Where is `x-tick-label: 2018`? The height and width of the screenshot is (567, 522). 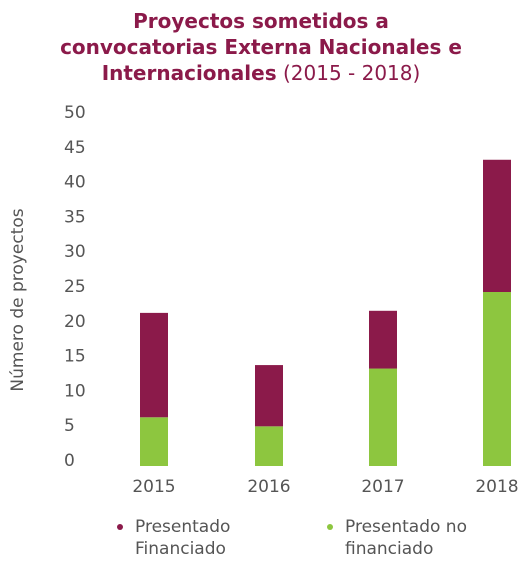 x-tick-label: 2018 is located at coordinates (496, 487).